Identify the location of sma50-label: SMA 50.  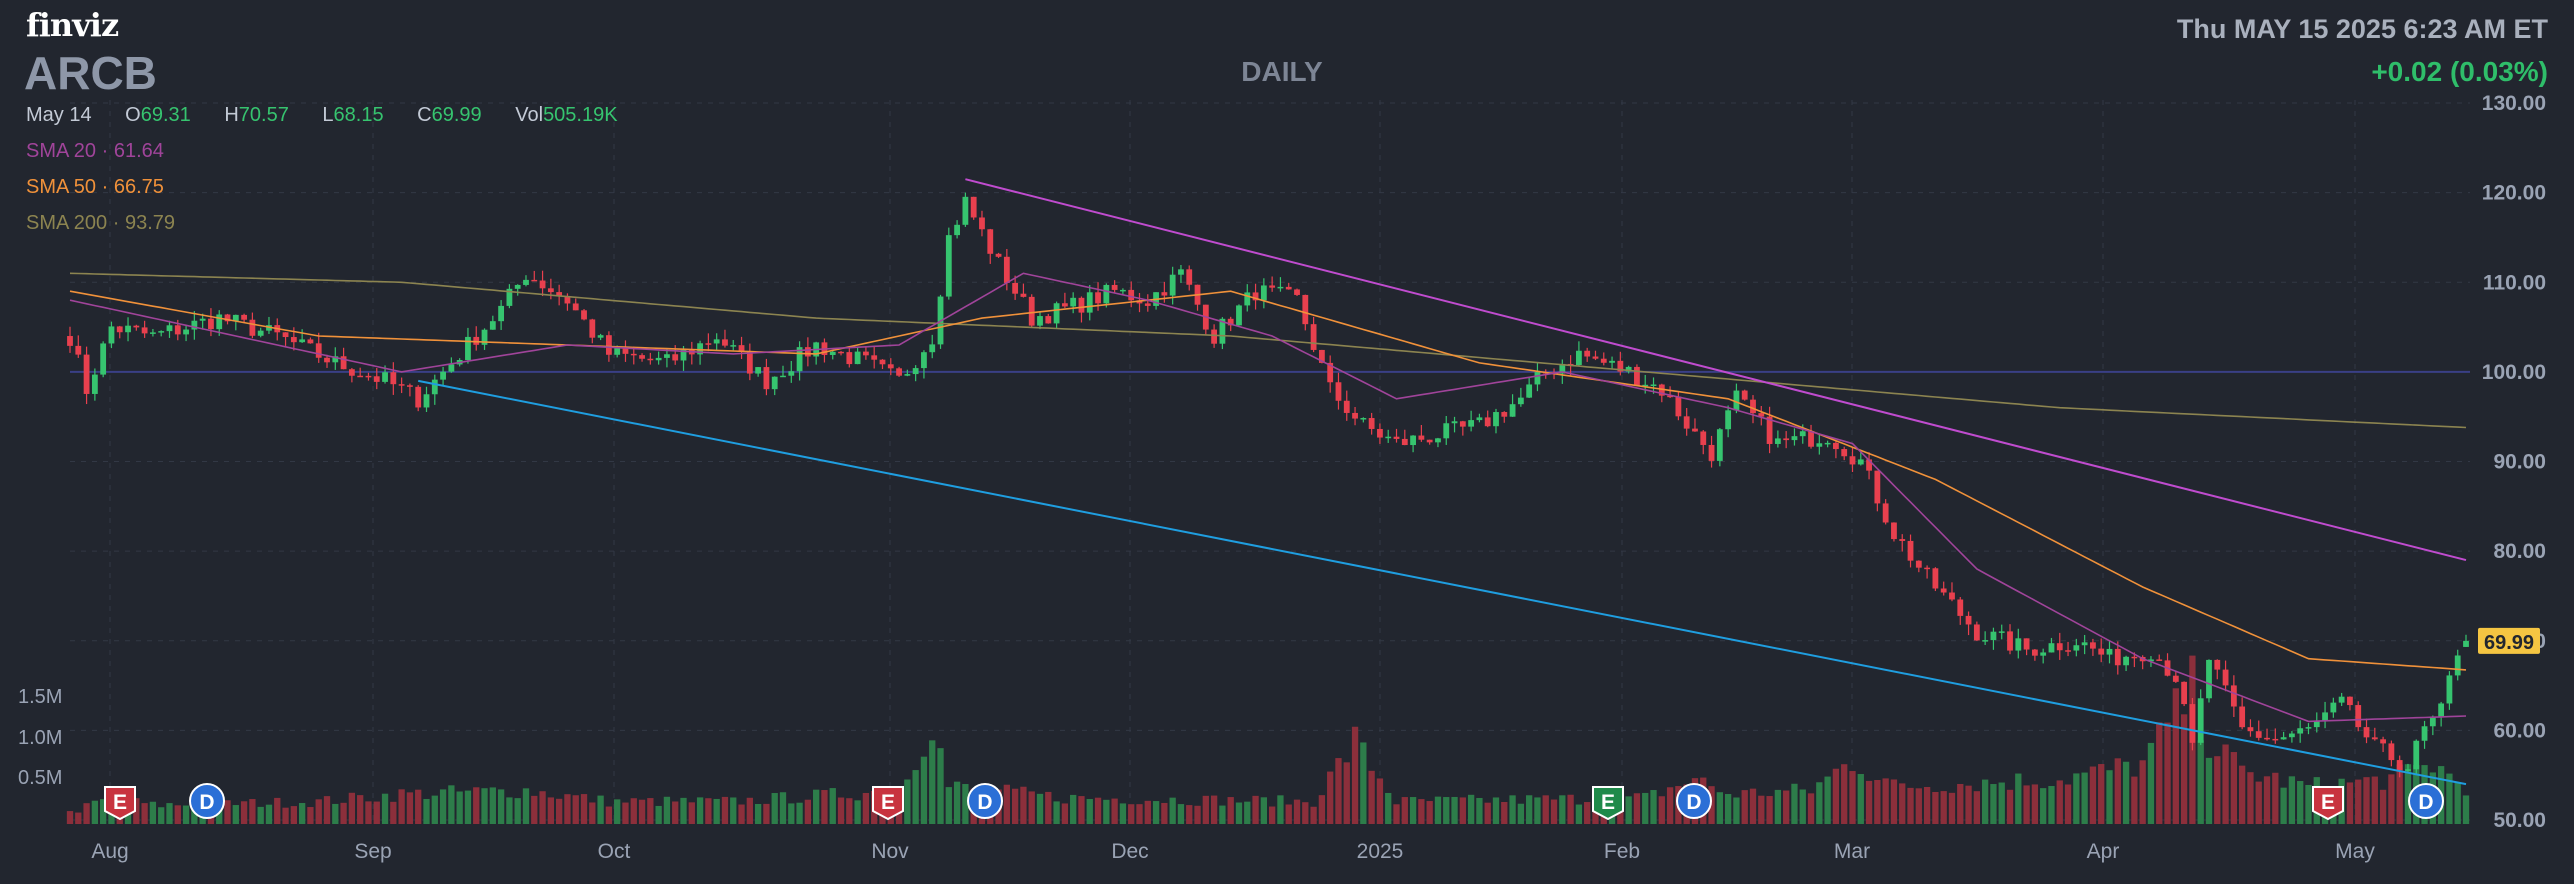
(61, 187).